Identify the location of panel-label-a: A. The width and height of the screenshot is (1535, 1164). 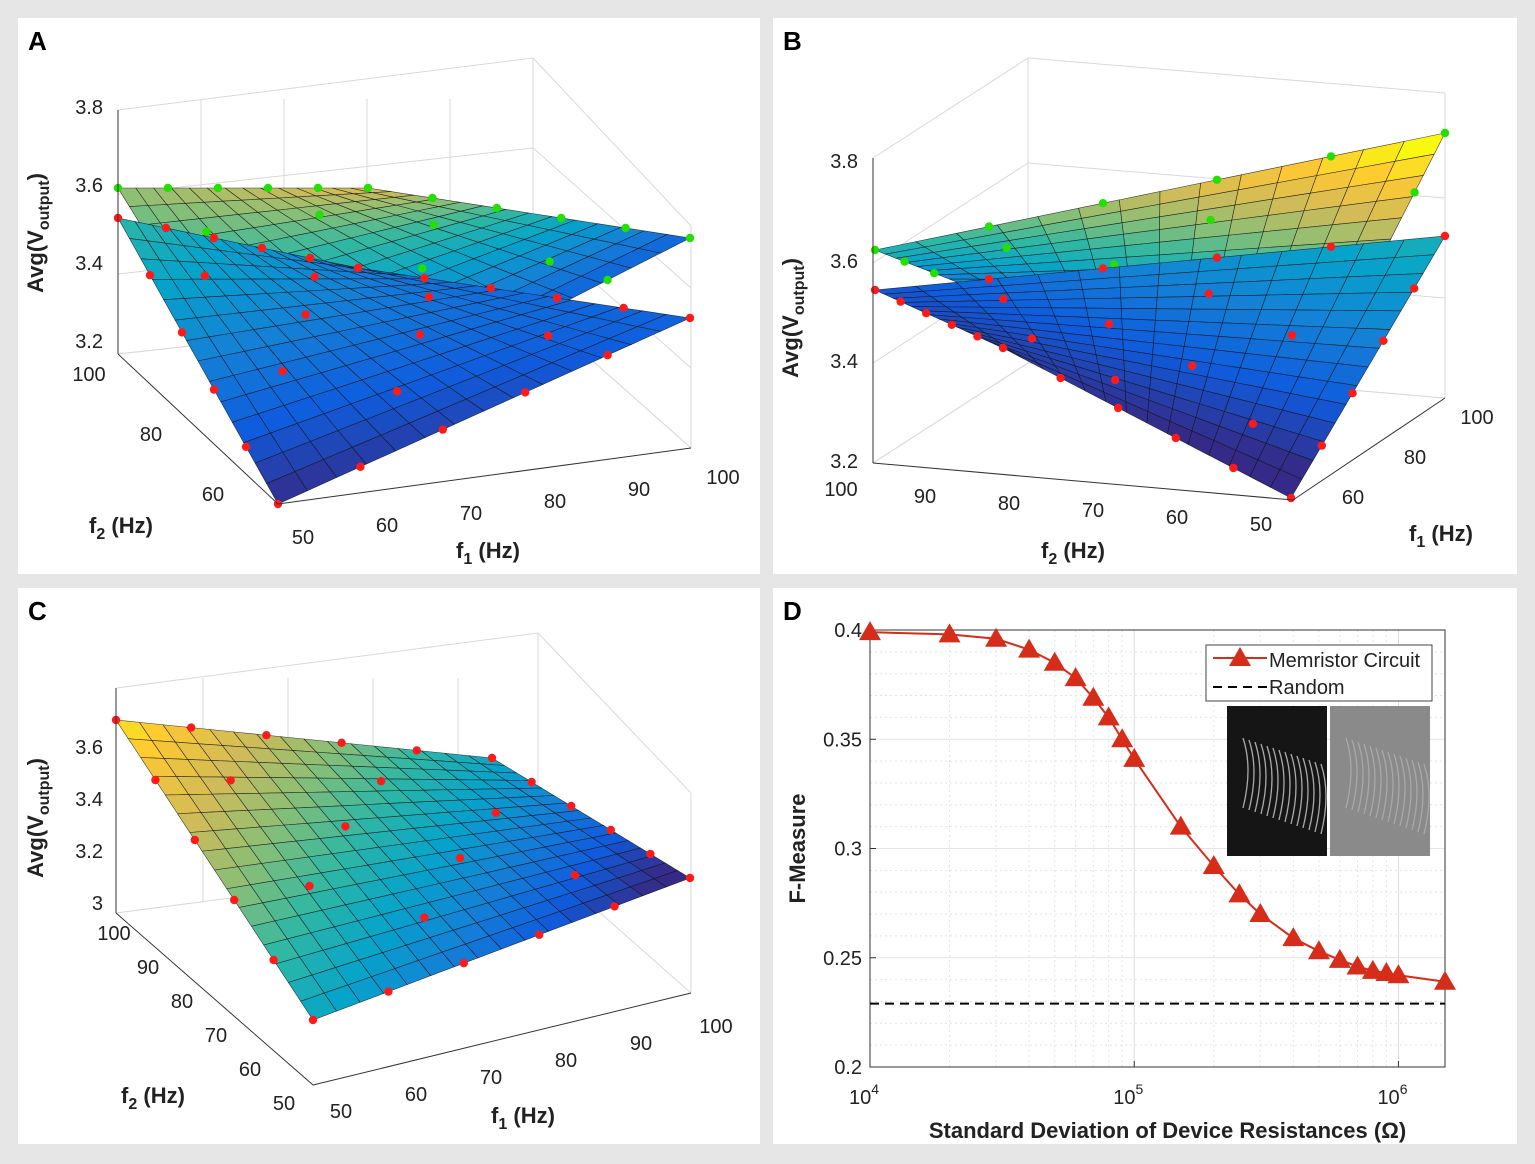
(37, 41).